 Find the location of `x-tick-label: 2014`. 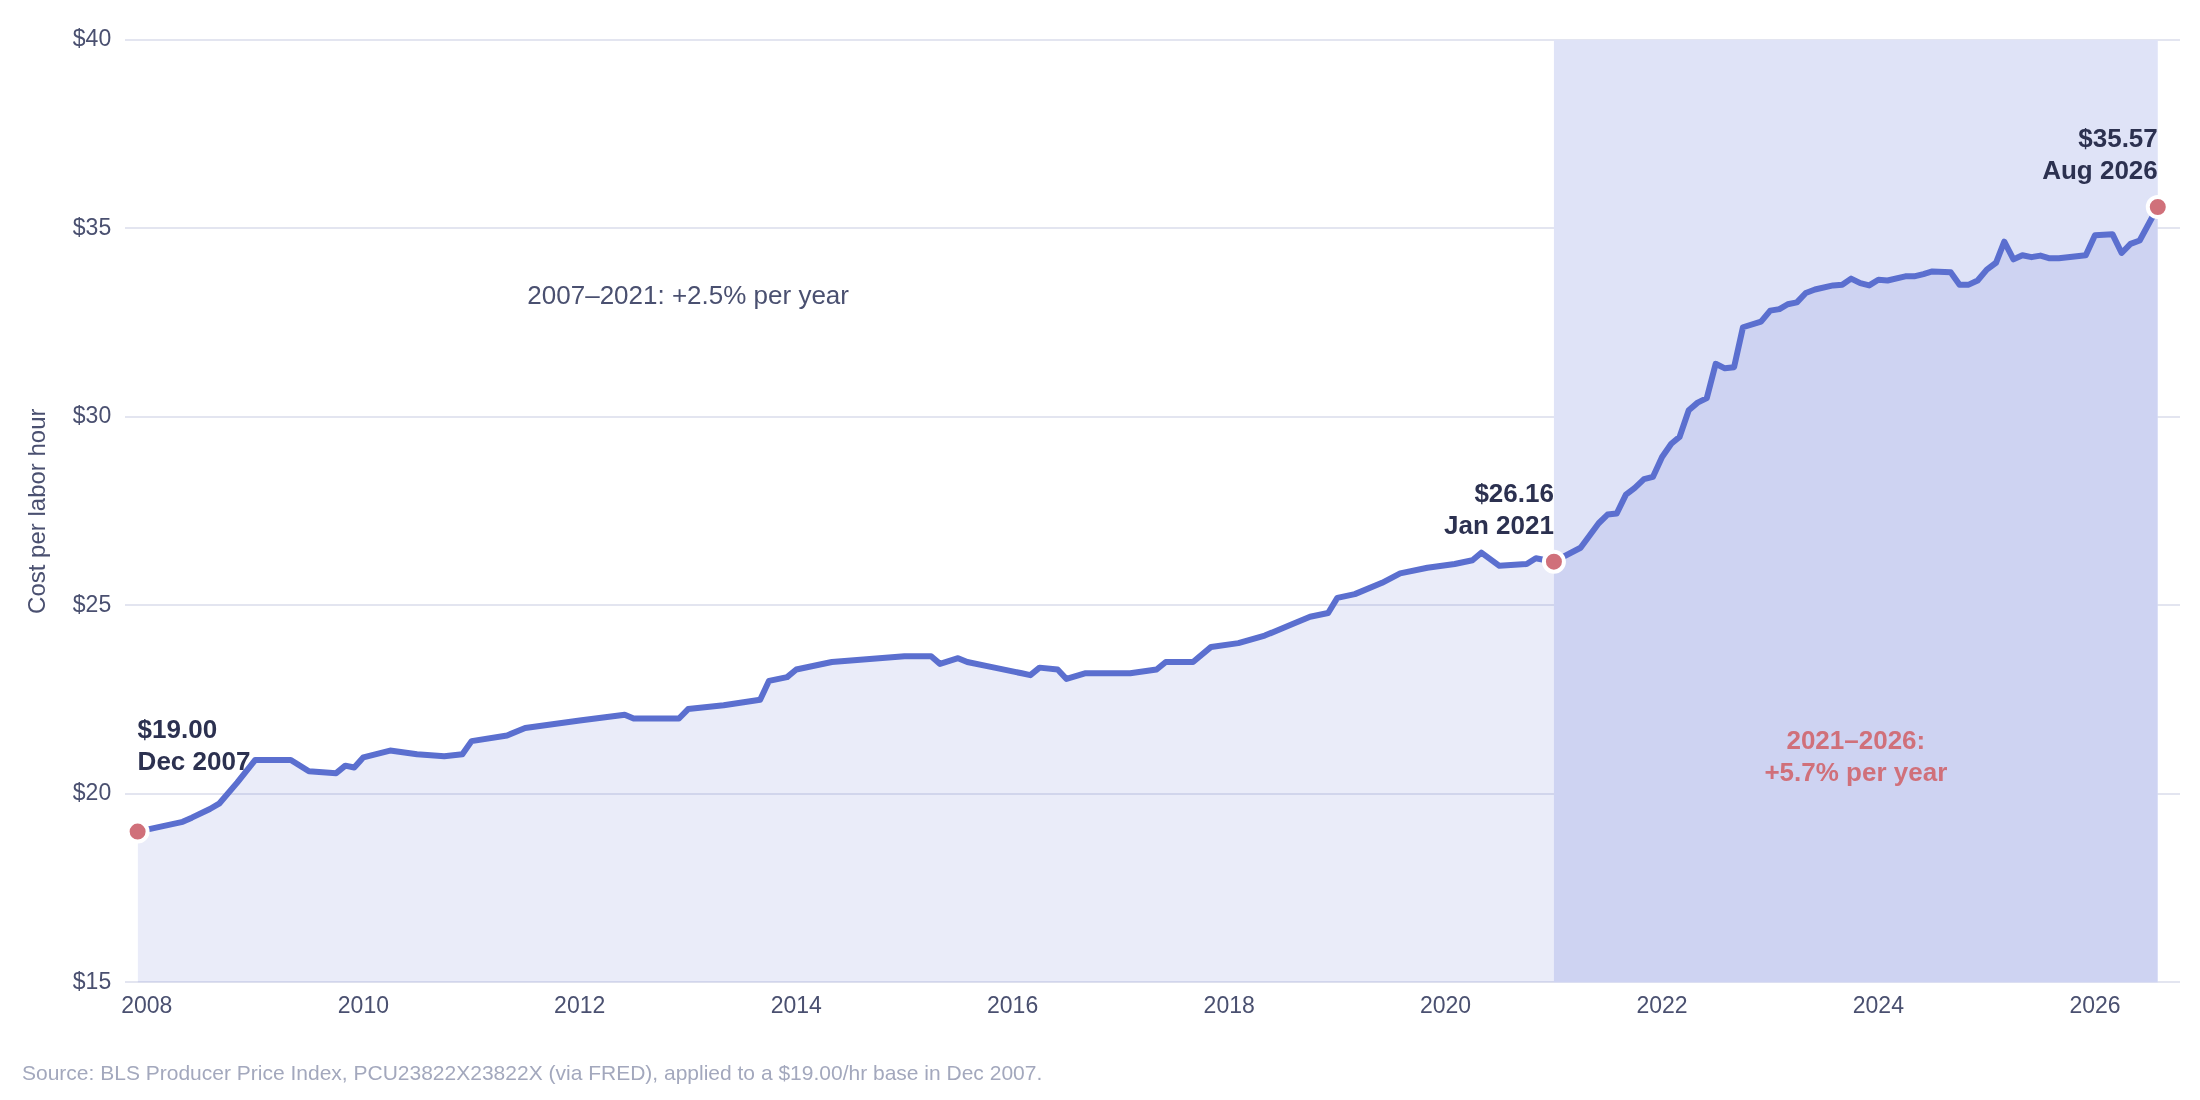

x-tick-label: 2014 is located at coordinates (796, 1004).